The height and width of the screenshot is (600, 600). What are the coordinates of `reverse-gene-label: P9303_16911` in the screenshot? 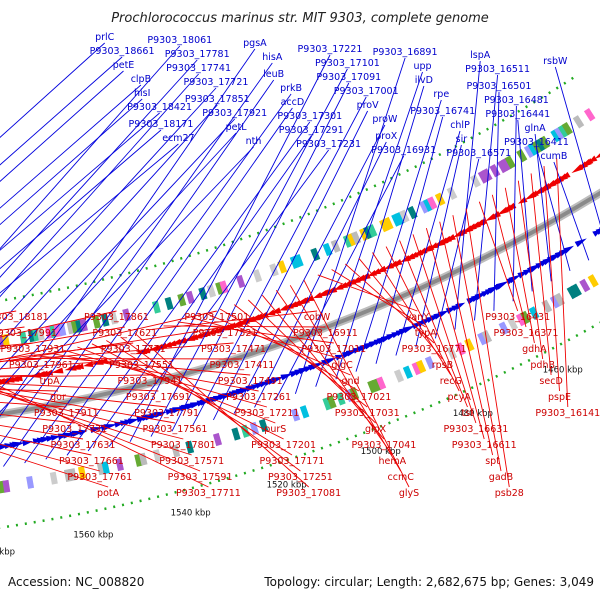 It's located at (325, 333).